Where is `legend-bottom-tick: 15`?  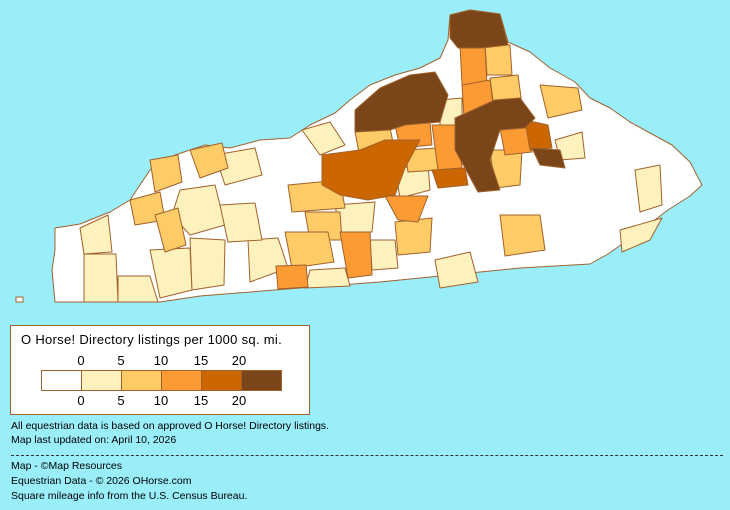
legend-bottom-tick: 15 is located at coordinates (201, 400).